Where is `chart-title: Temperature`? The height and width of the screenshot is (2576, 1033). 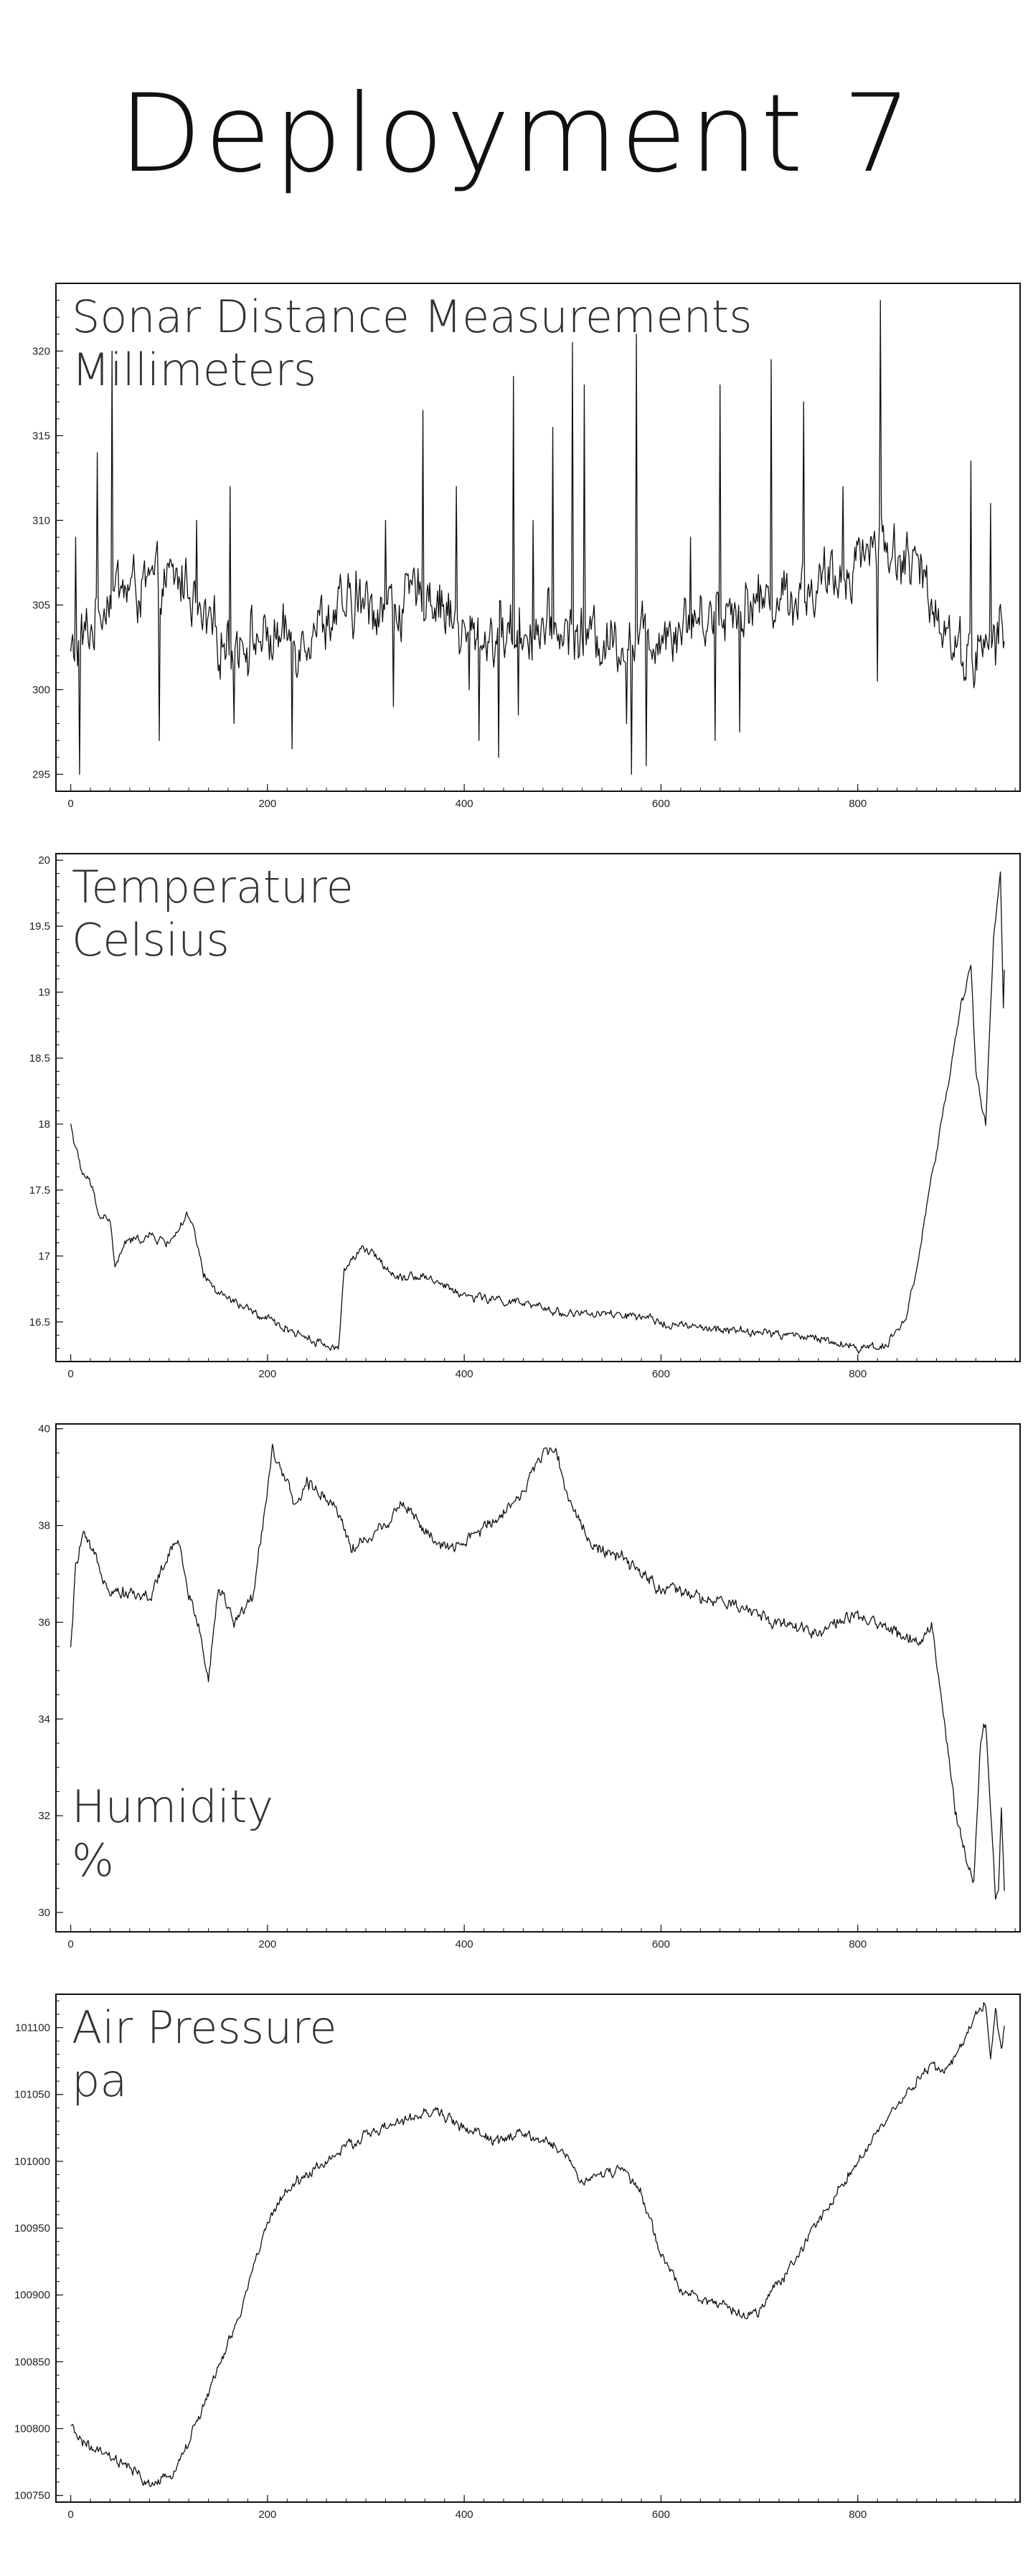
chart-title: Temperature is located at coordinates (213, 887).